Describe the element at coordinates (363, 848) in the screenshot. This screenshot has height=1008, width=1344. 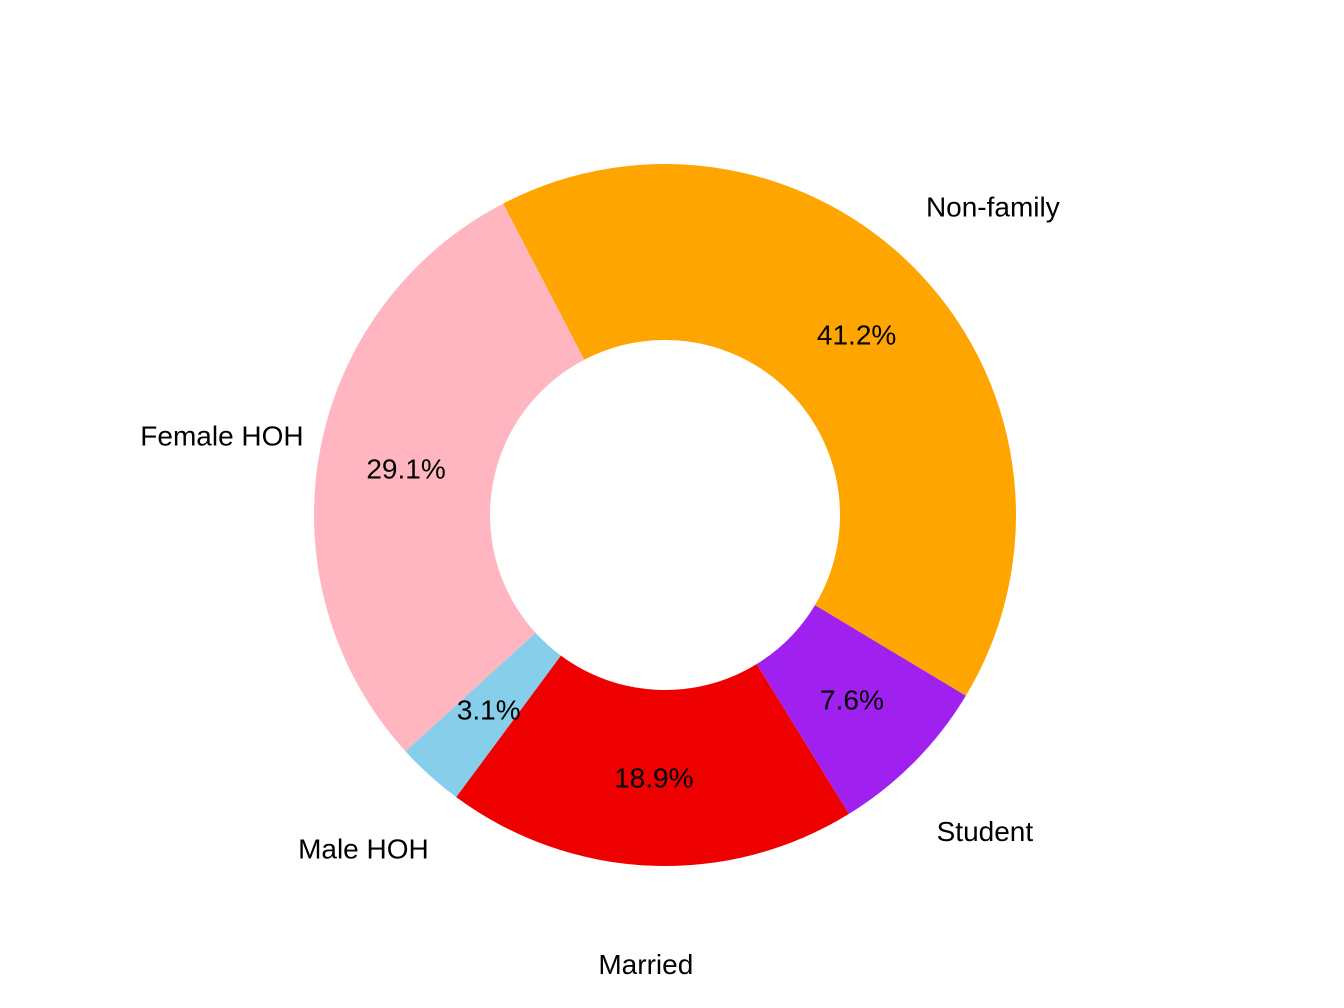
I see `name-label-male-hoh: Male HOH` at that location.